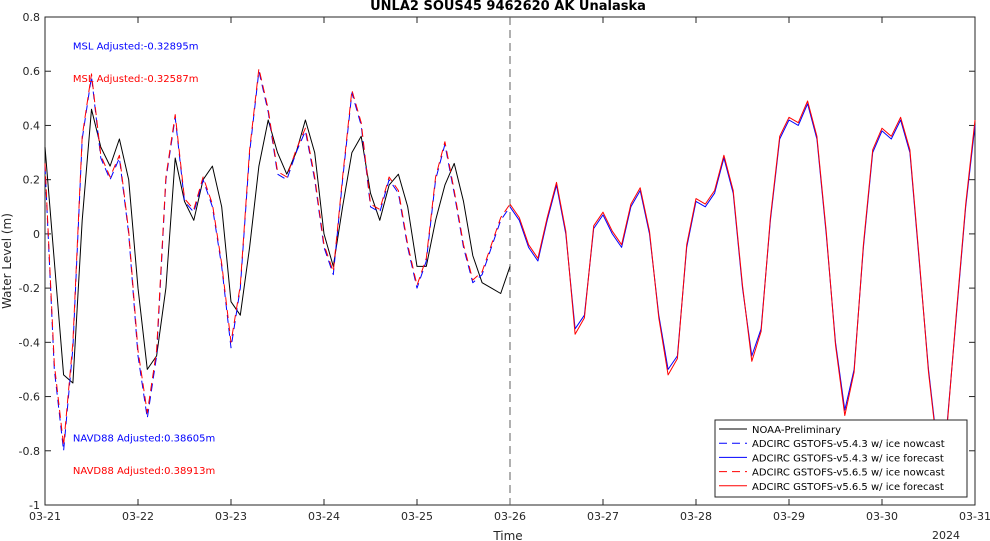  What do you see at coordinates (32, 17) in the screenshot?
I see `y-tick-label: 0.8` at bounding box center [32, 17].